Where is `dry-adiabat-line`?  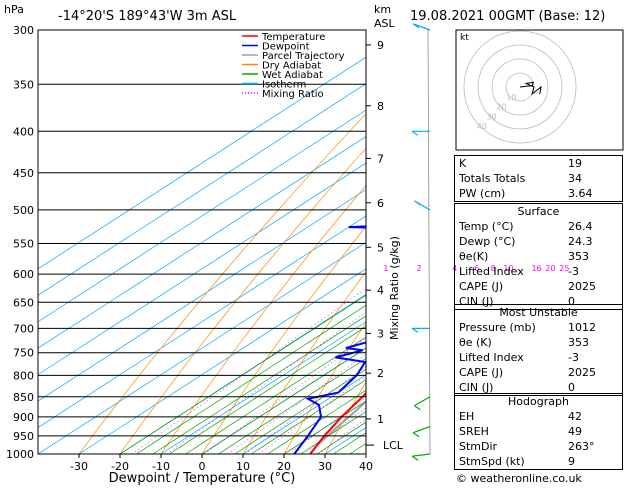 dry-adiabat-line is located at coordinates (324, 388).